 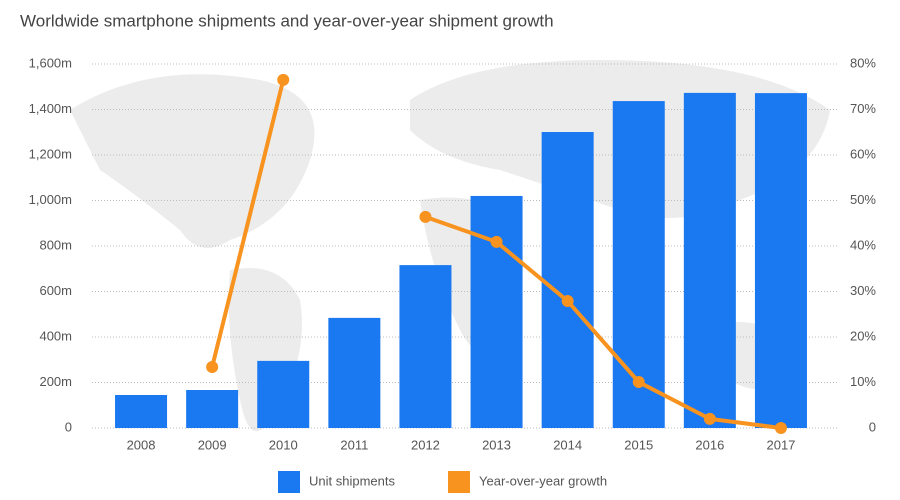 What do you see at coordinates (50, 62) in the screenshot?
I see `y-tick-label: 1,600m` at bounding box center [50, 62].